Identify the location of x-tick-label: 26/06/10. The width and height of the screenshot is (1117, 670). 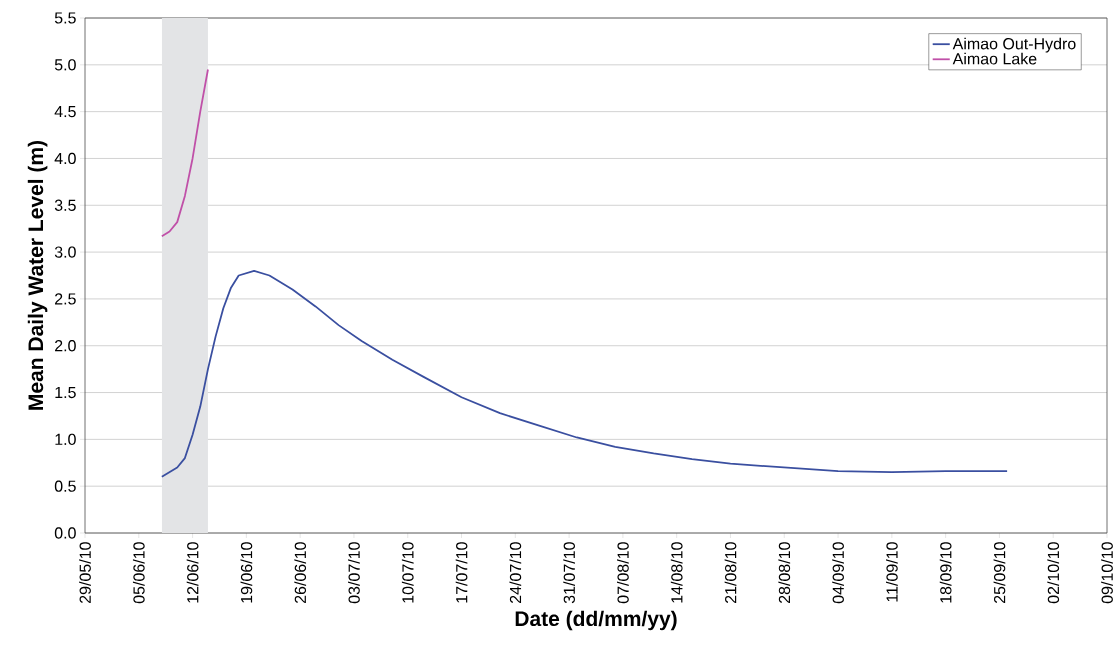
(300, 573).